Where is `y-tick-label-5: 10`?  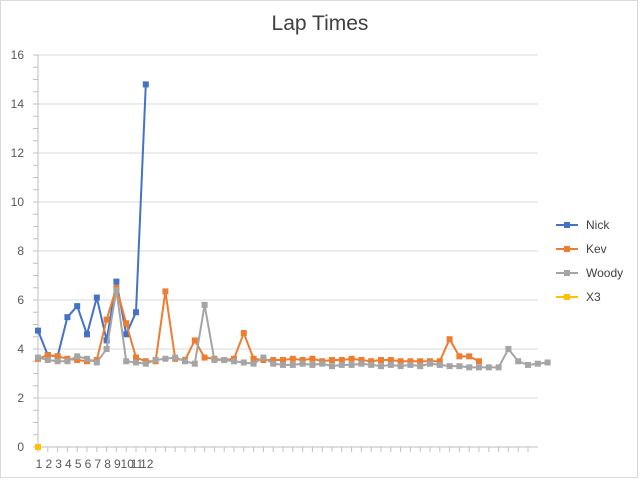 y-tick-label-5: 10 is located at coordinates (18, 202).